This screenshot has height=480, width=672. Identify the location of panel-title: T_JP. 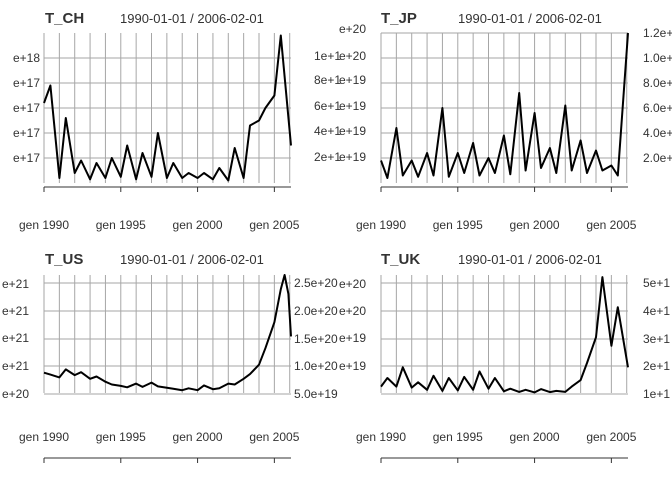
(399, 18).